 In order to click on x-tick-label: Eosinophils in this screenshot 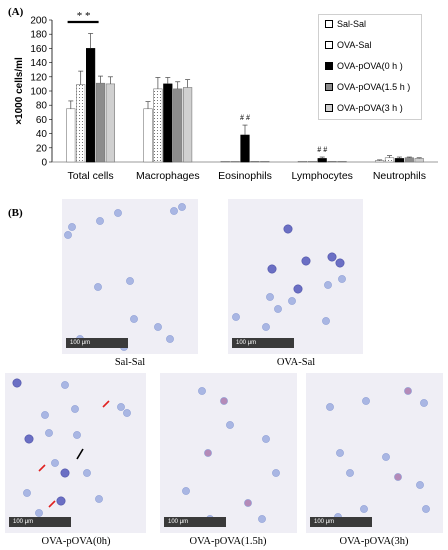, I will do `click(245, 176)`.